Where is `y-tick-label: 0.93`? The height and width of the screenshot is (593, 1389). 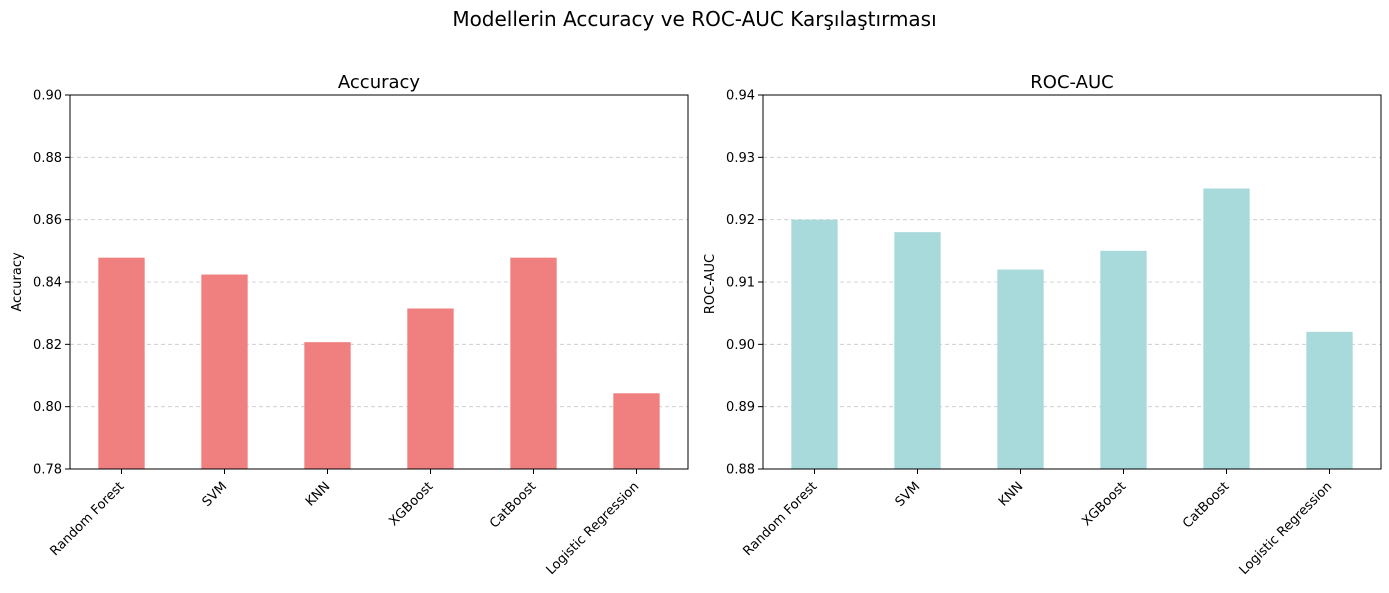 y-tick-label: 0.93 is located at coordinates (740, 158).